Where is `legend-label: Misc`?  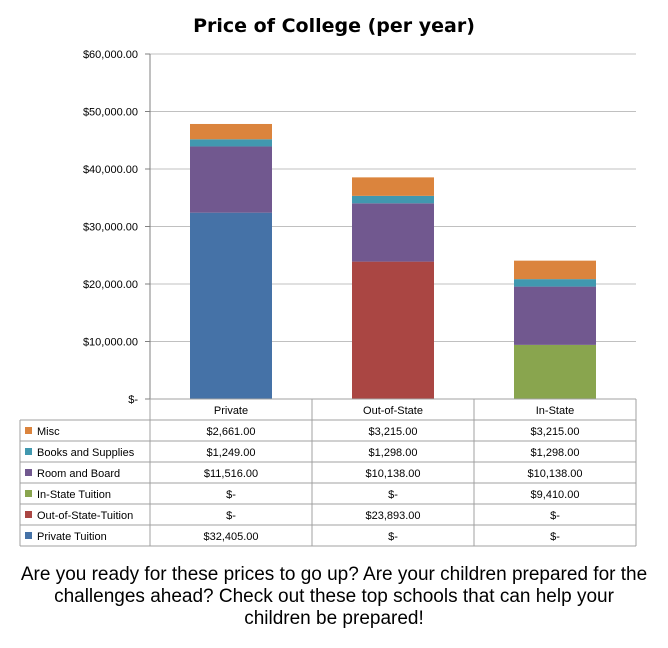 legend-label: Misc is located at coordinates (48, 432).